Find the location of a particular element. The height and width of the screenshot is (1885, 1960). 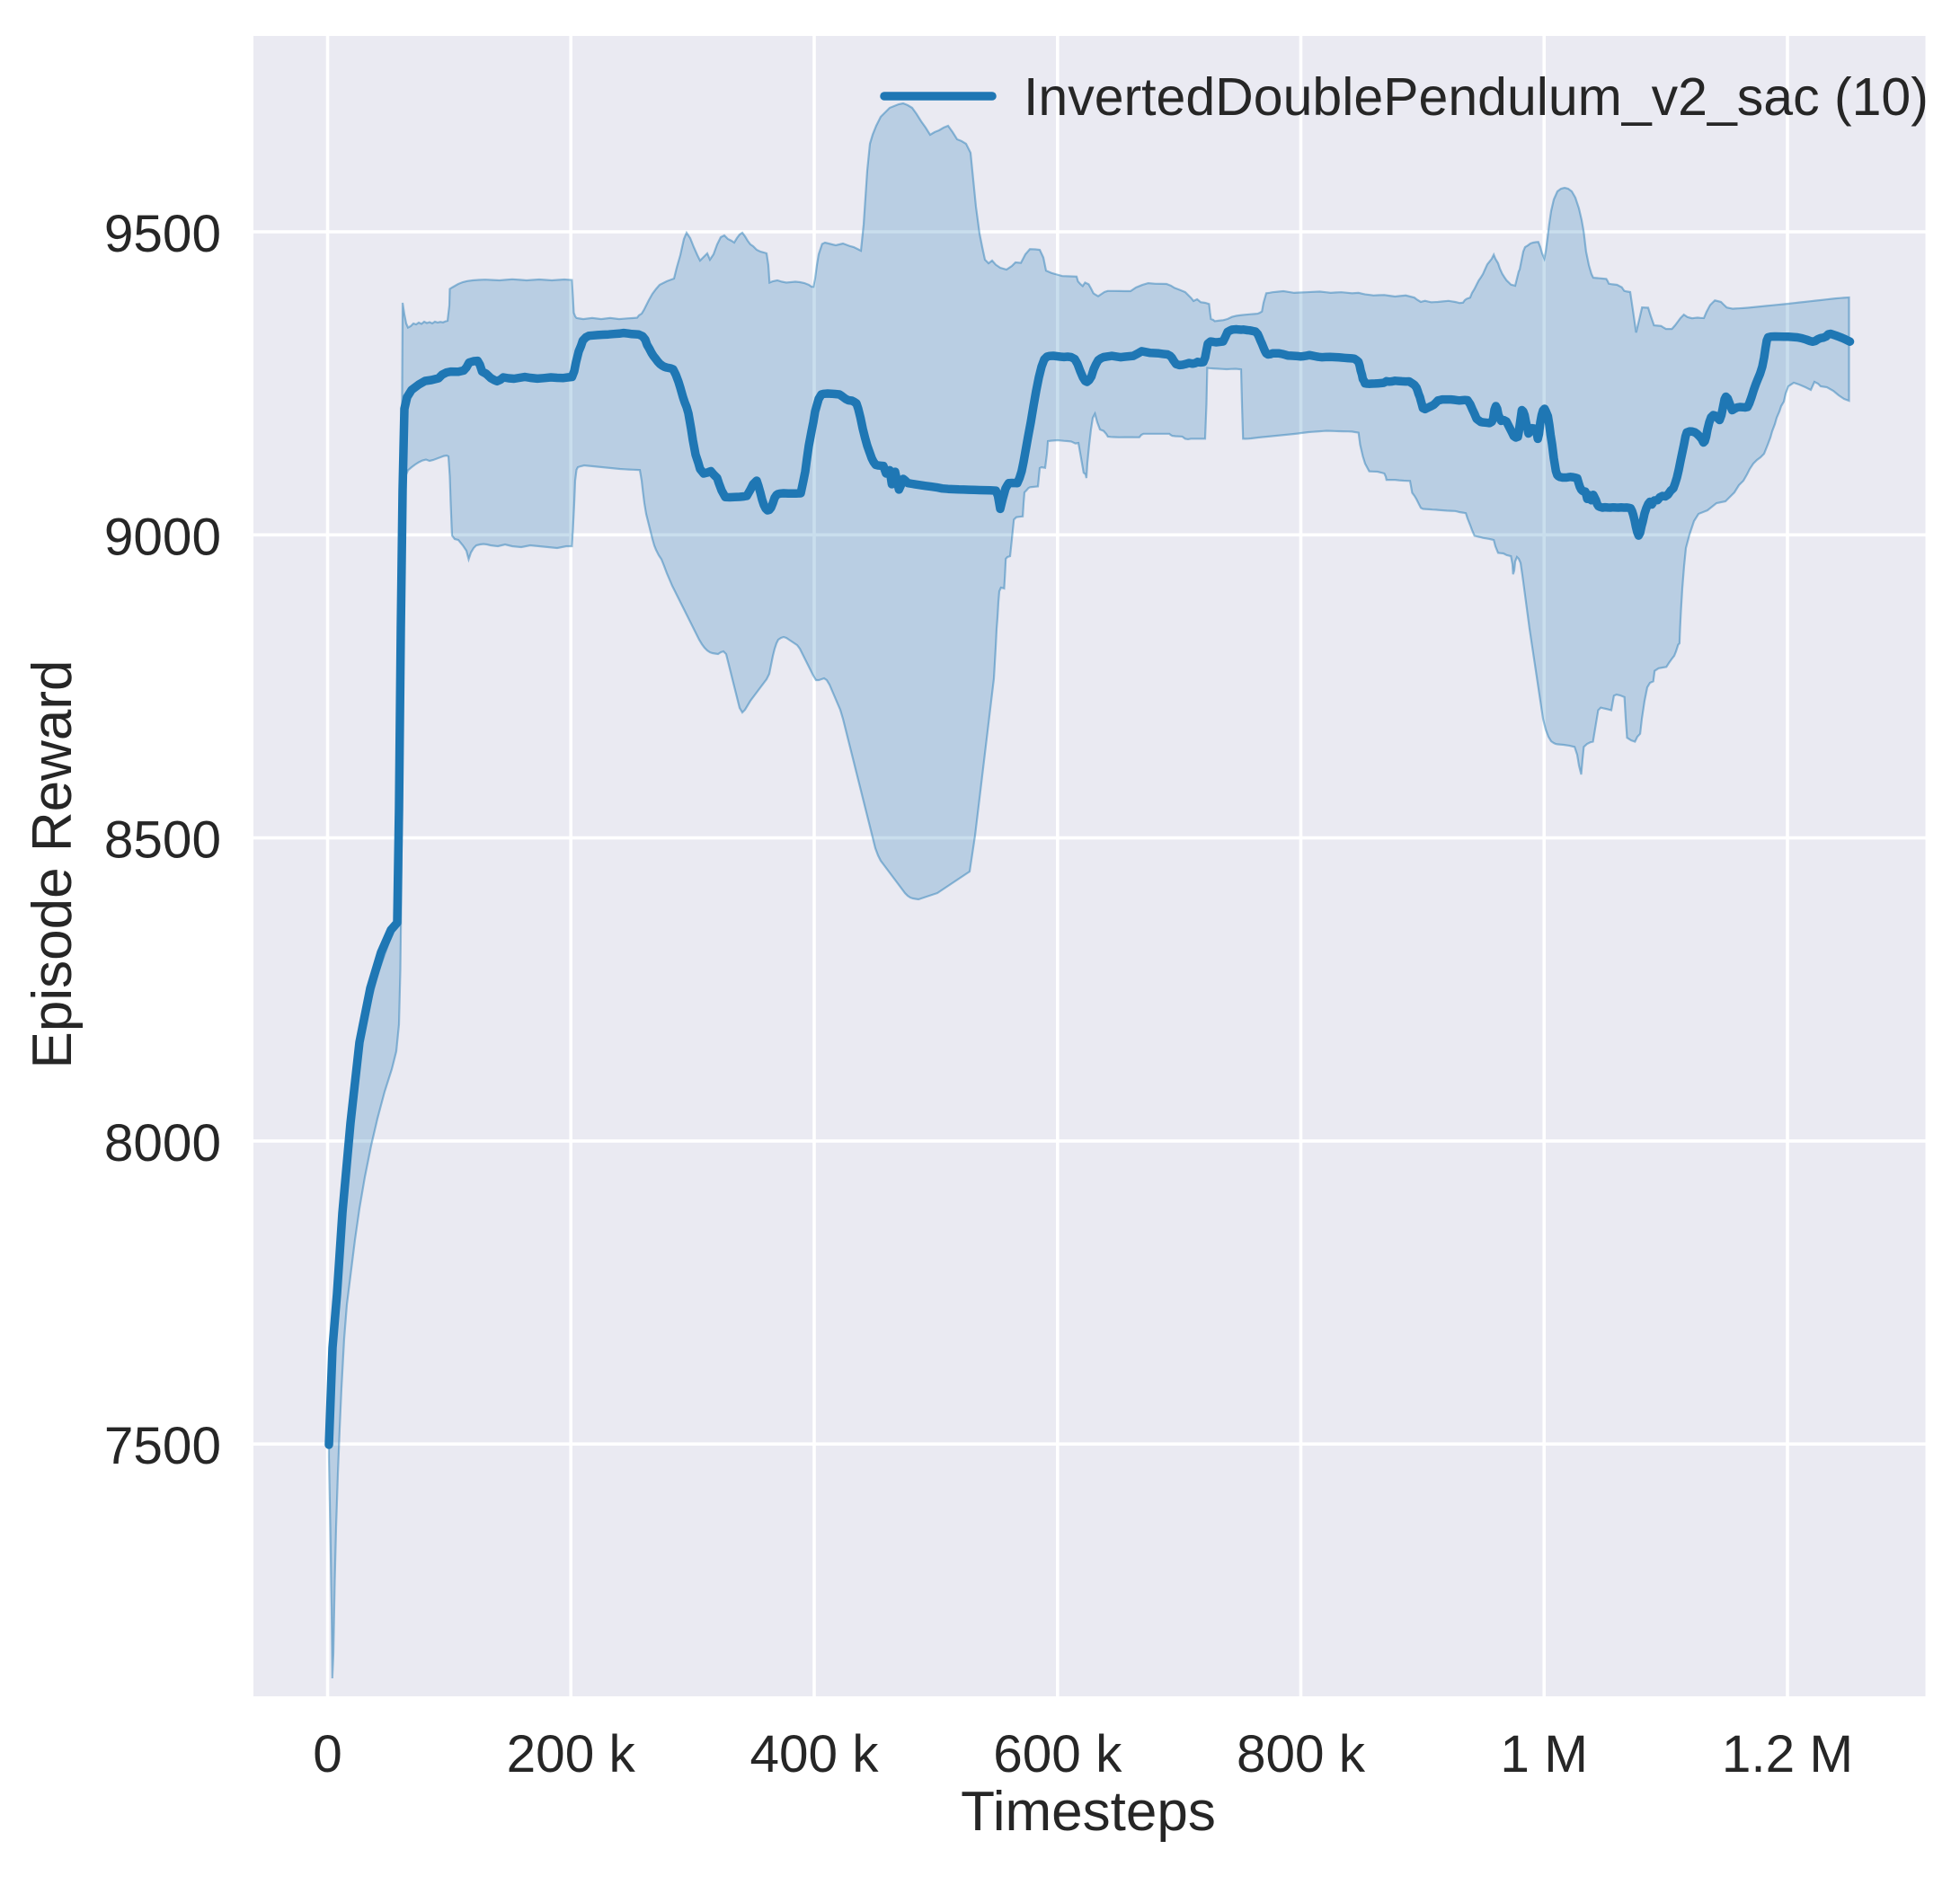

svg-text: 1 M is located at coordinates (1544, 1754).